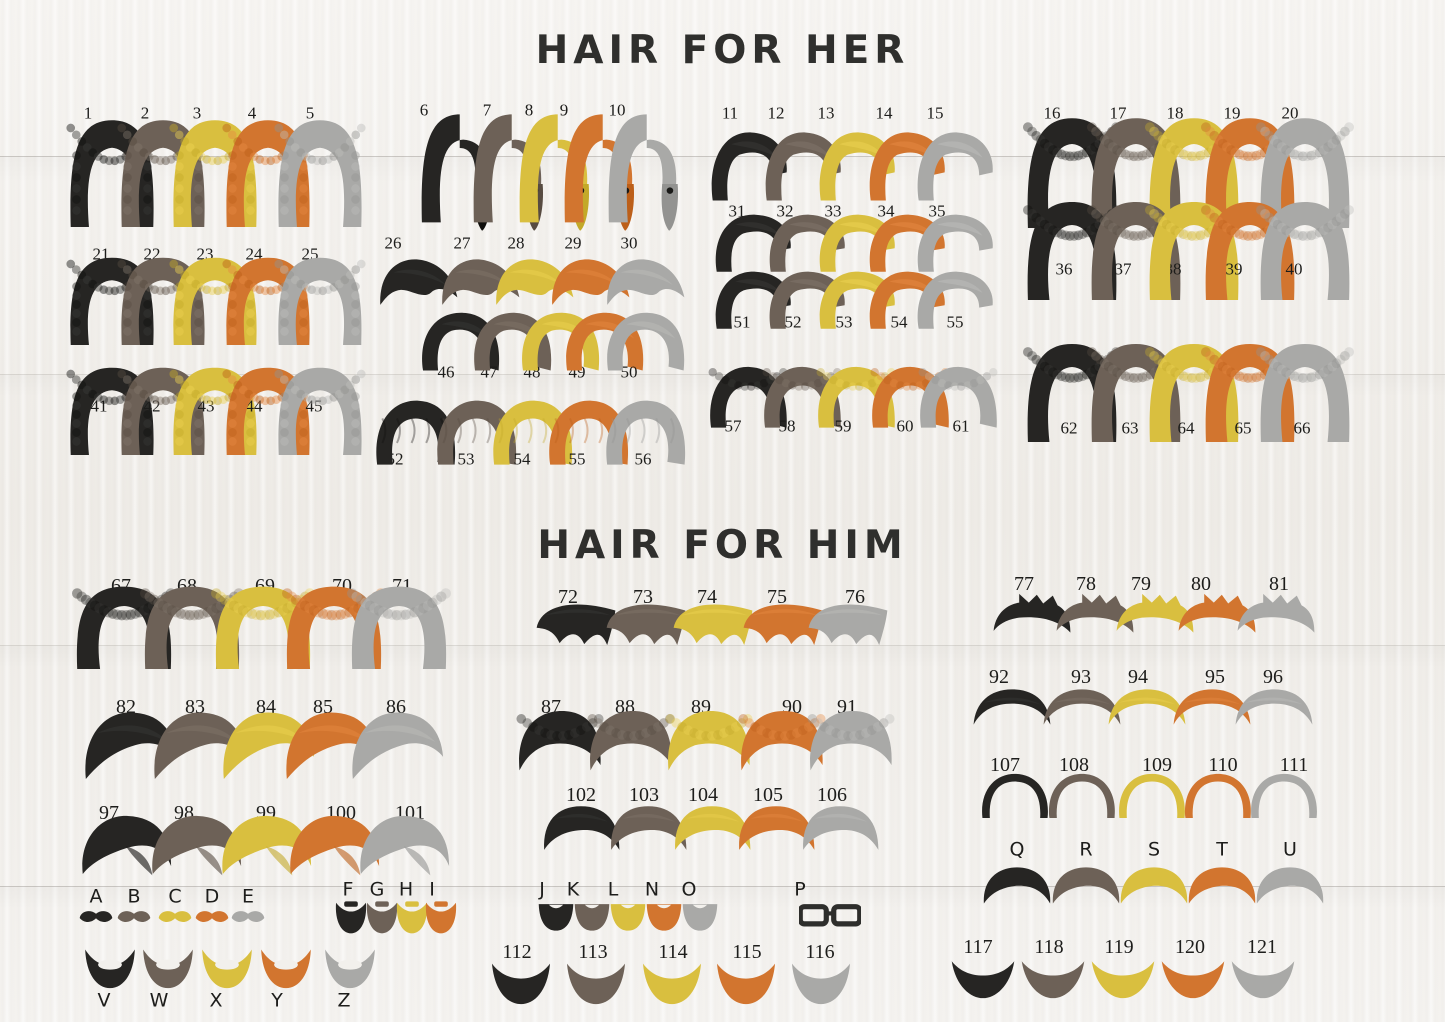 The width and height of the screenshot is (1445, 1022). What do you see at coordinates (441, 917) in the screenshot?
I see `hair-swatch-chinstrap-row-i` at bounding box center [441, 917].